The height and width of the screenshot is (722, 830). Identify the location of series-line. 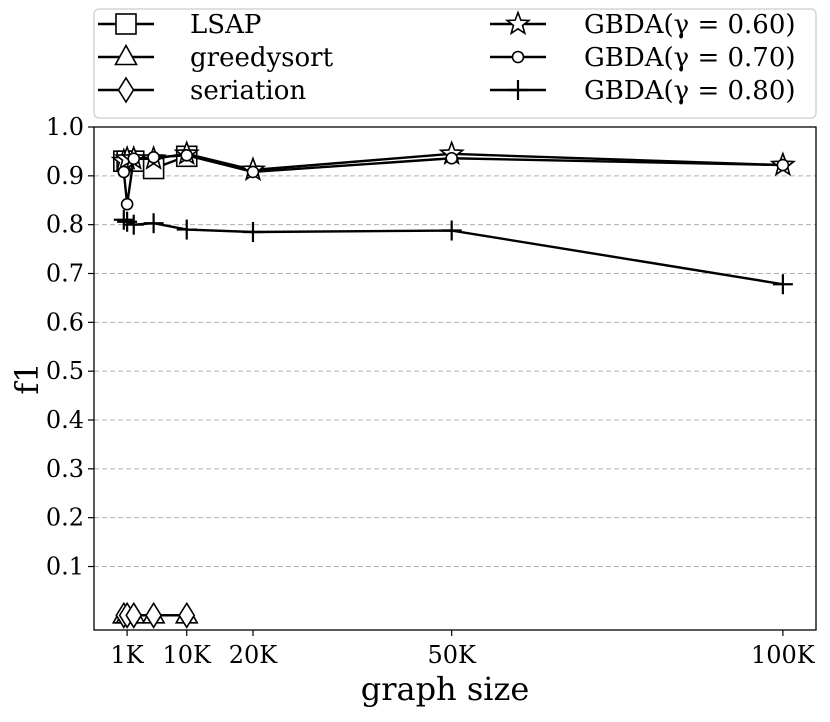
(452, 179).